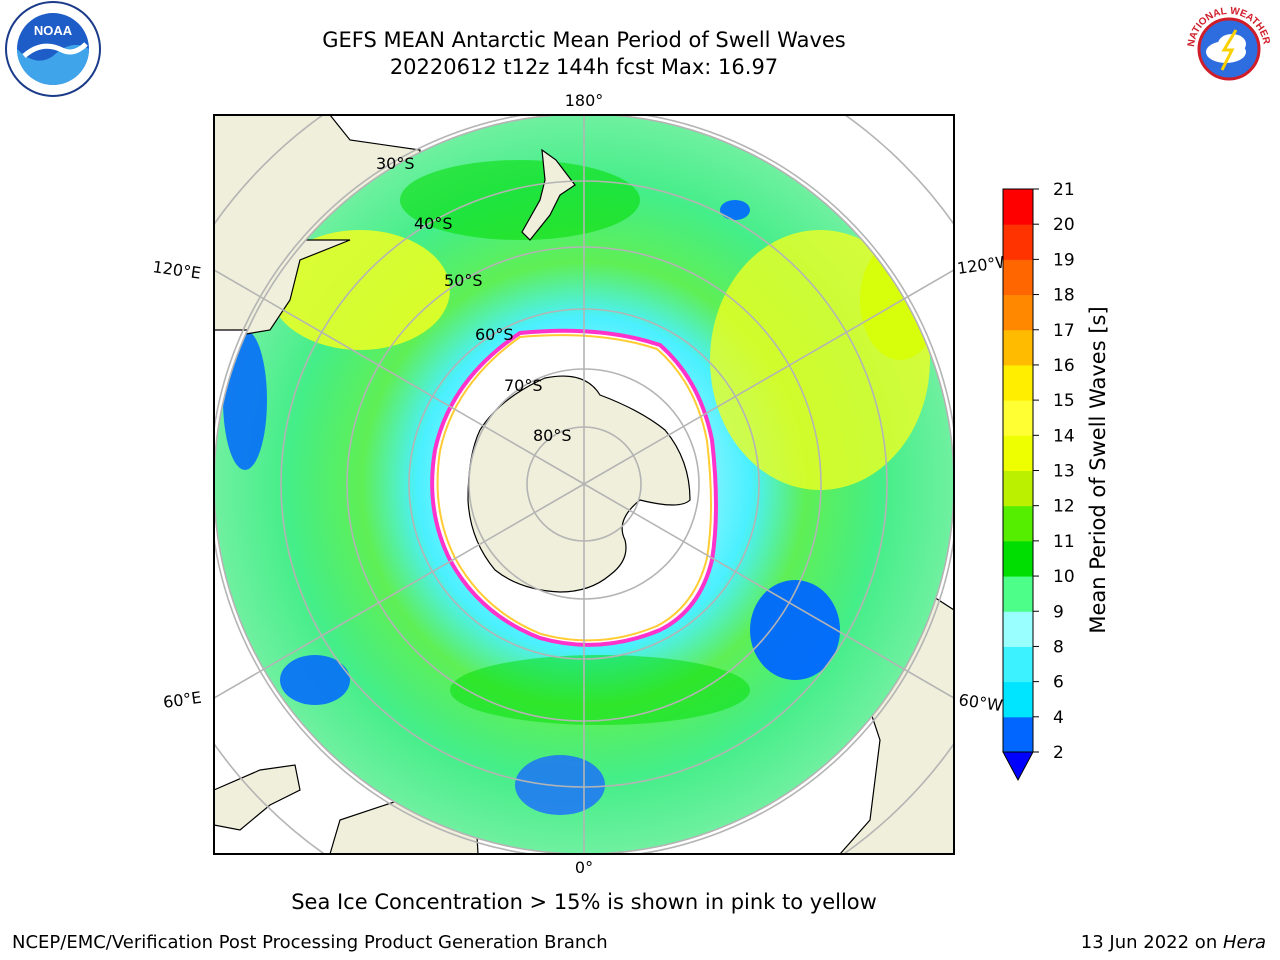 This screenshot has height=960, width=1280. Describe the element at coordinates (1064, 577) in the screenshot. I see `colorbar-tick-label: 10` at that location.